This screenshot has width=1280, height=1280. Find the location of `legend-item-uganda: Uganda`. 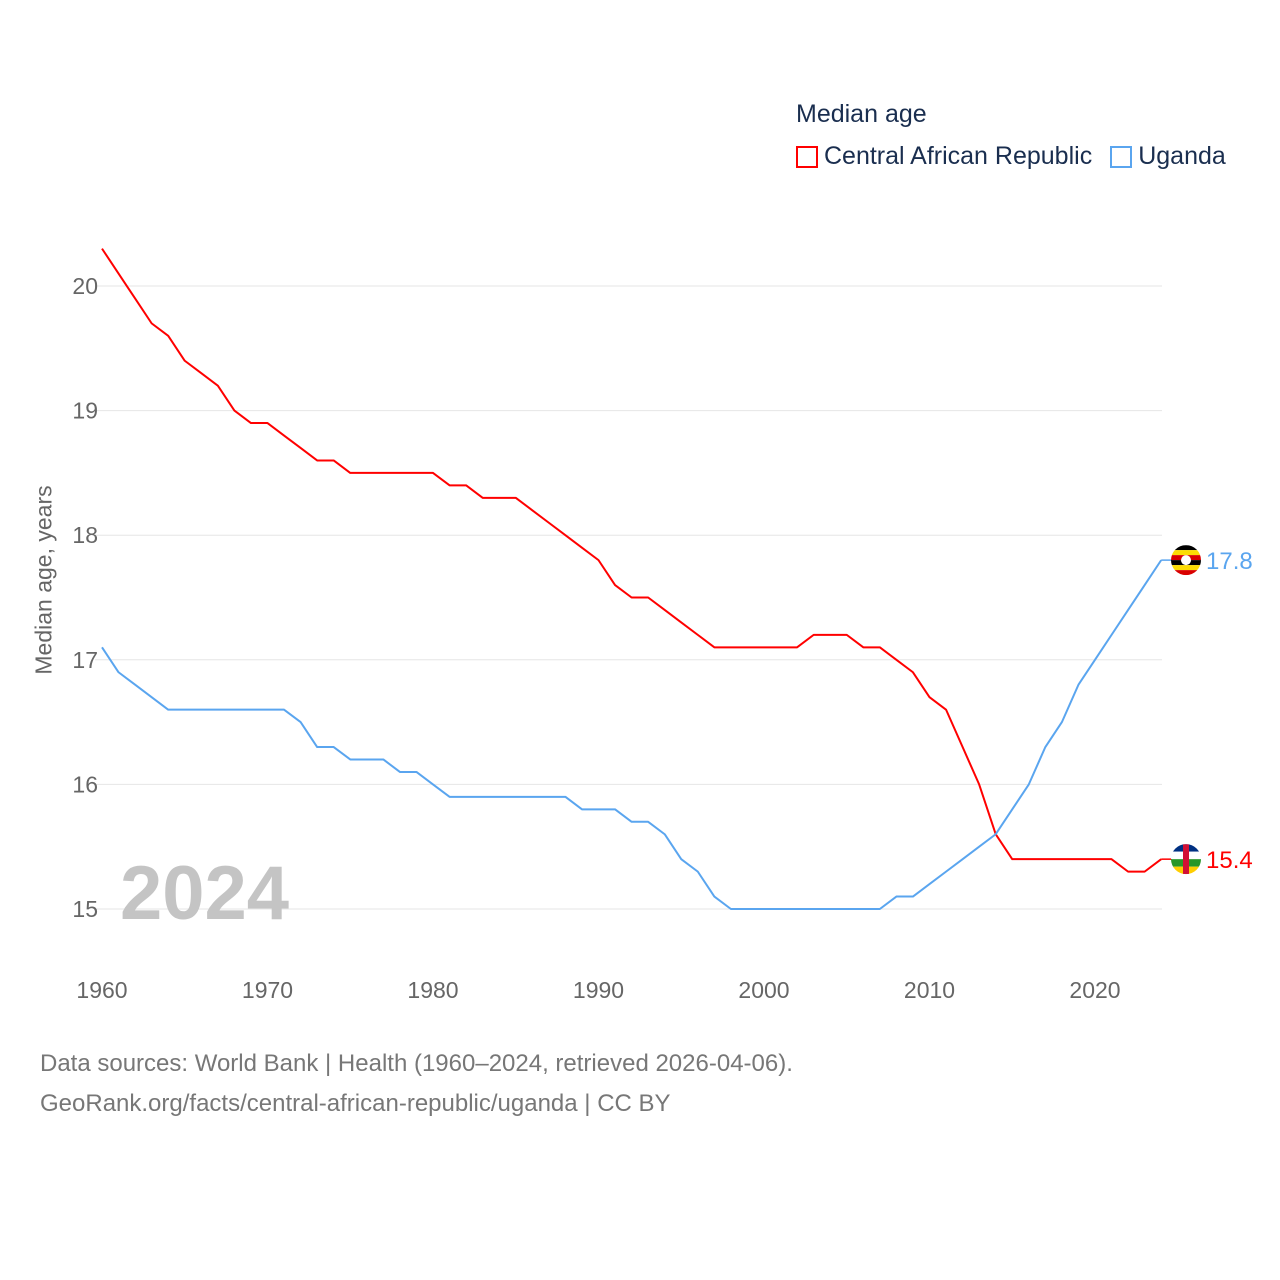

legend-item-uganda: Uganda is located at coordinates (1168, 156).